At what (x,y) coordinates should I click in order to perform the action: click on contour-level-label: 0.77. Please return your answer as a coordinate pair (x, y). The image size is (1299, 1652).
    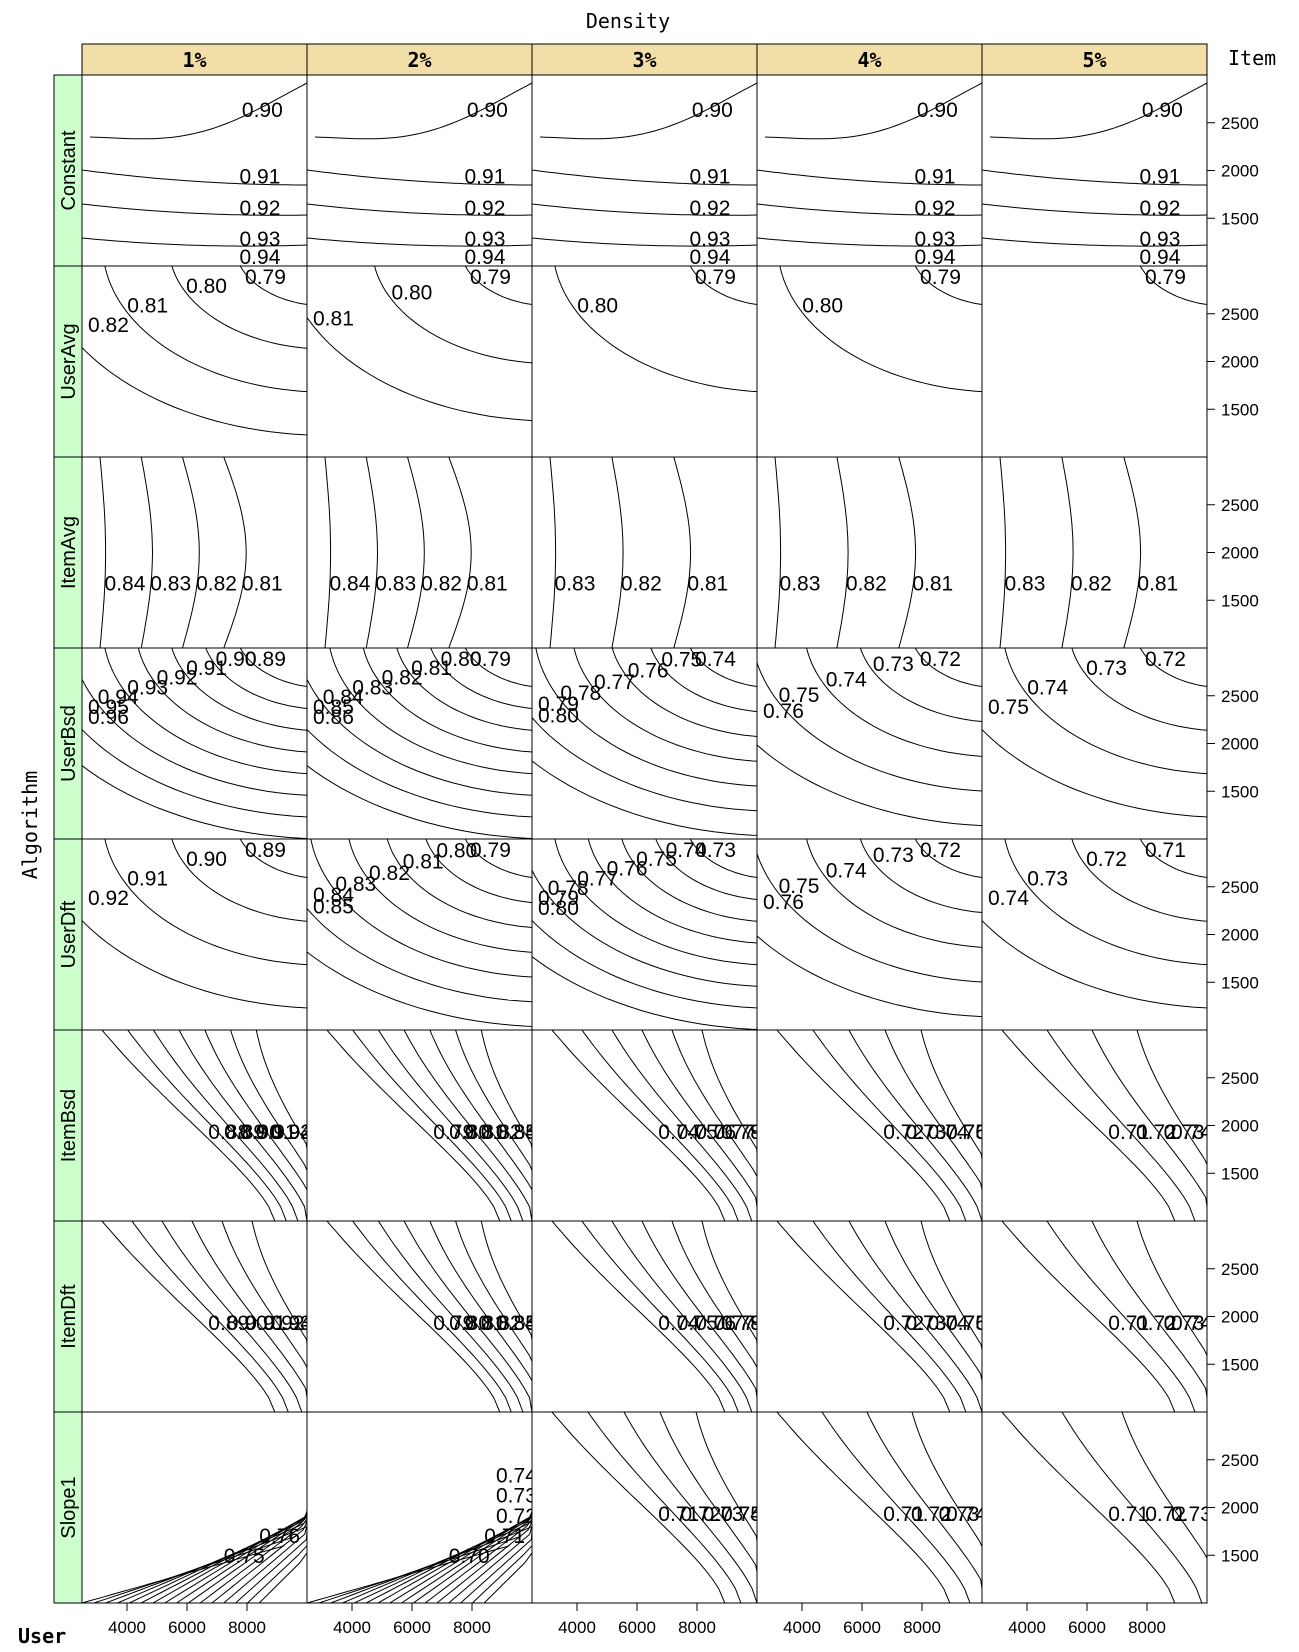
    Looking at the image, I should click on (614, 682).